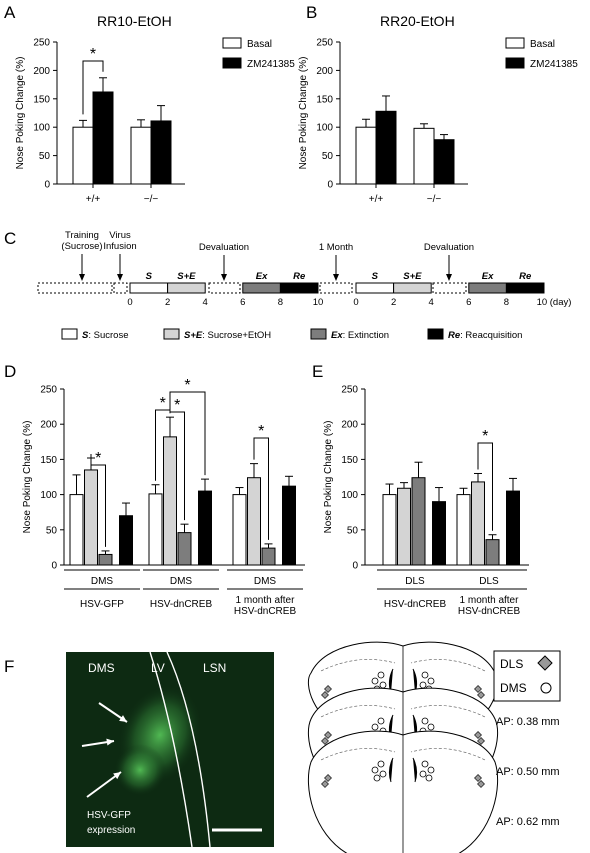 The width and height of the screenshot is (590, 853). I want to click on chart-d-sublabel: HSV-GFP, so click(102, 604).